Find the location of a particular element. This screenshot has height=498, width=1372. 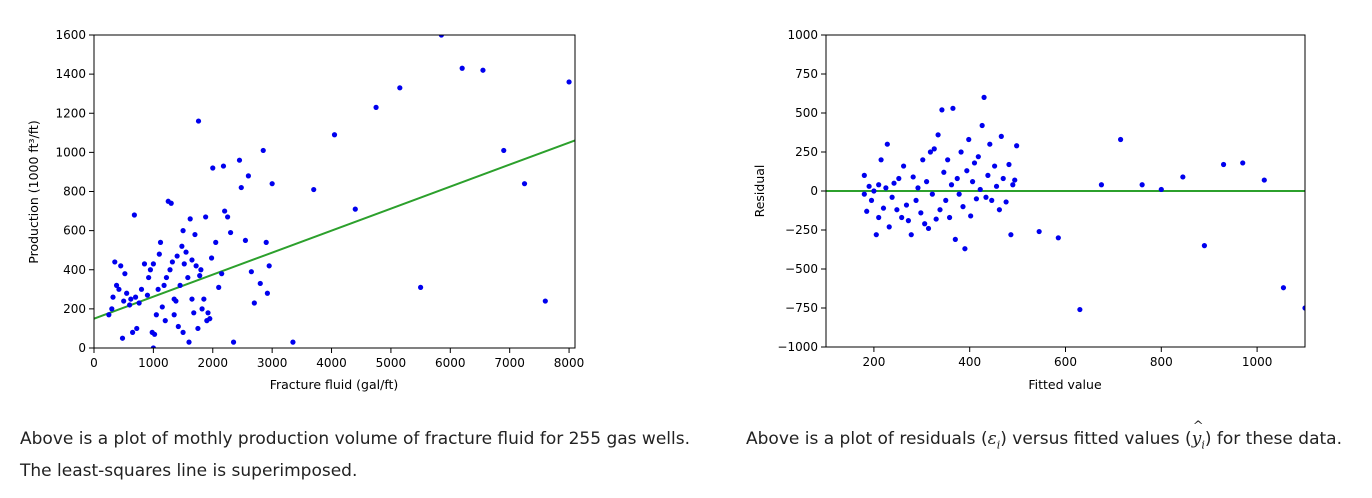

production-y-tick-label: 1600 is located at coordinates (70, 35).